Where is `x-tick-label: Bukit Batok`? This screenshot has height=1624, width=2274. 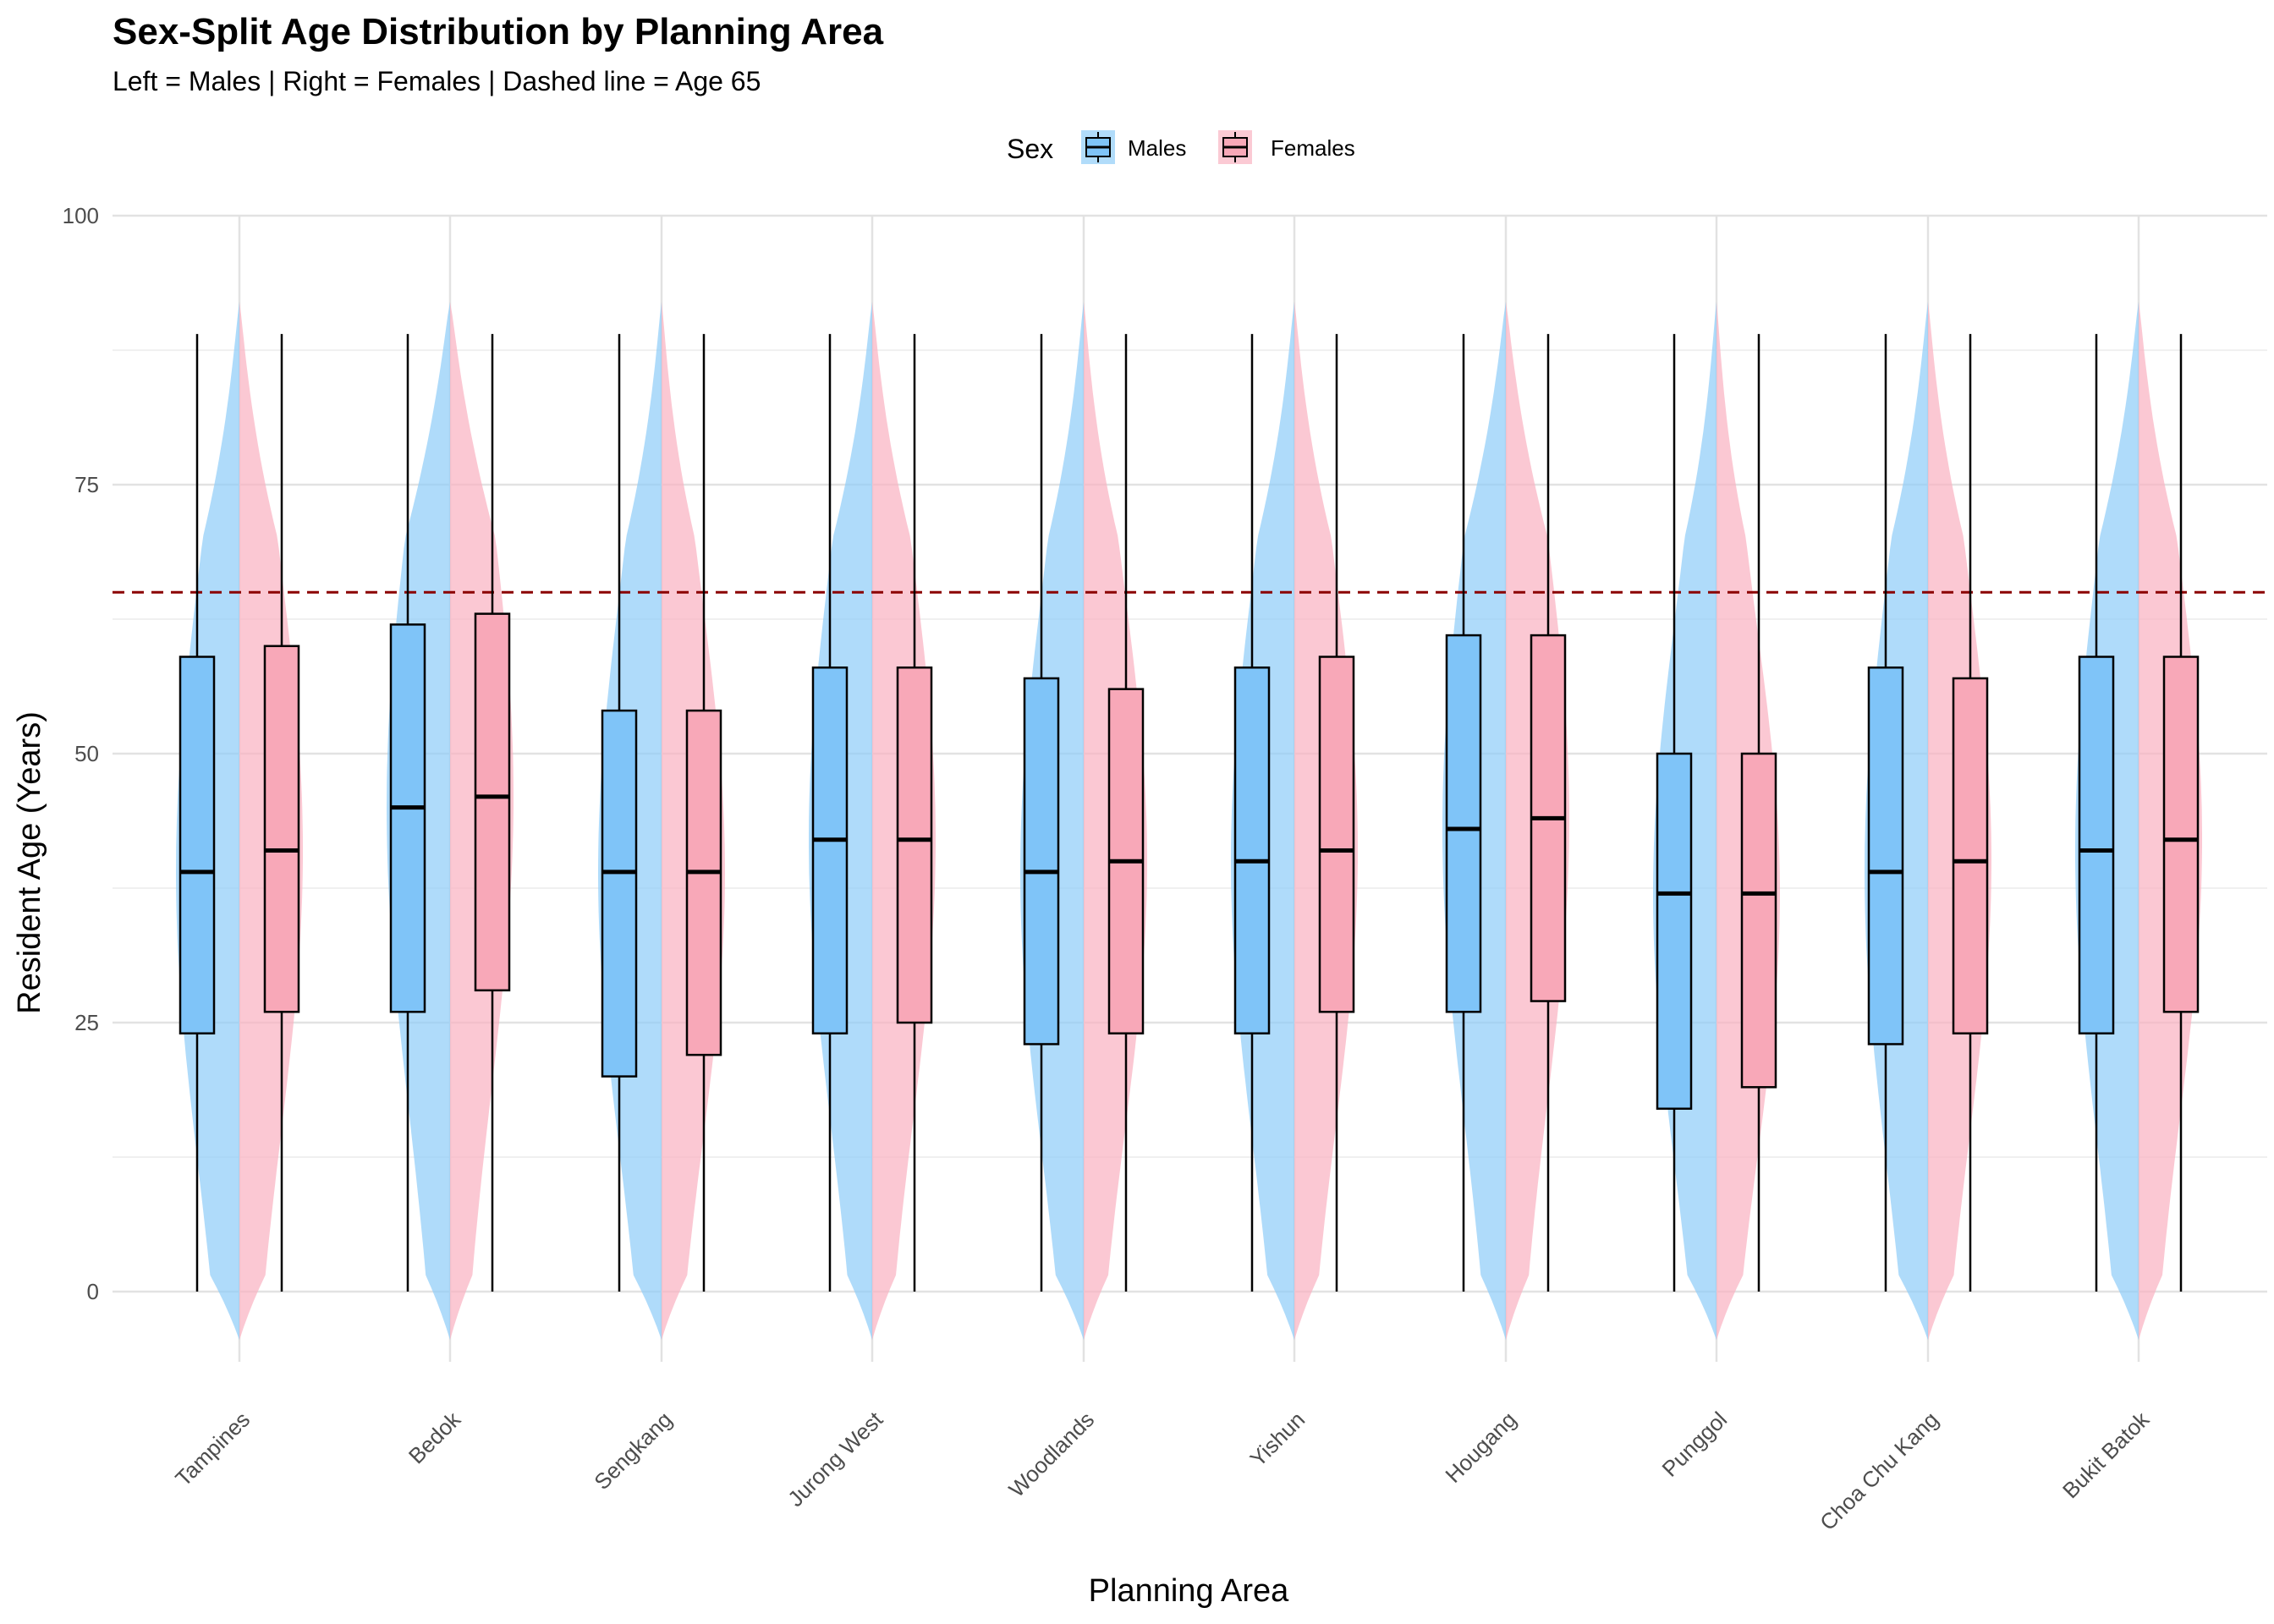
x-tick-label: Bukit Batok is located at coordinates (2106, 1454).